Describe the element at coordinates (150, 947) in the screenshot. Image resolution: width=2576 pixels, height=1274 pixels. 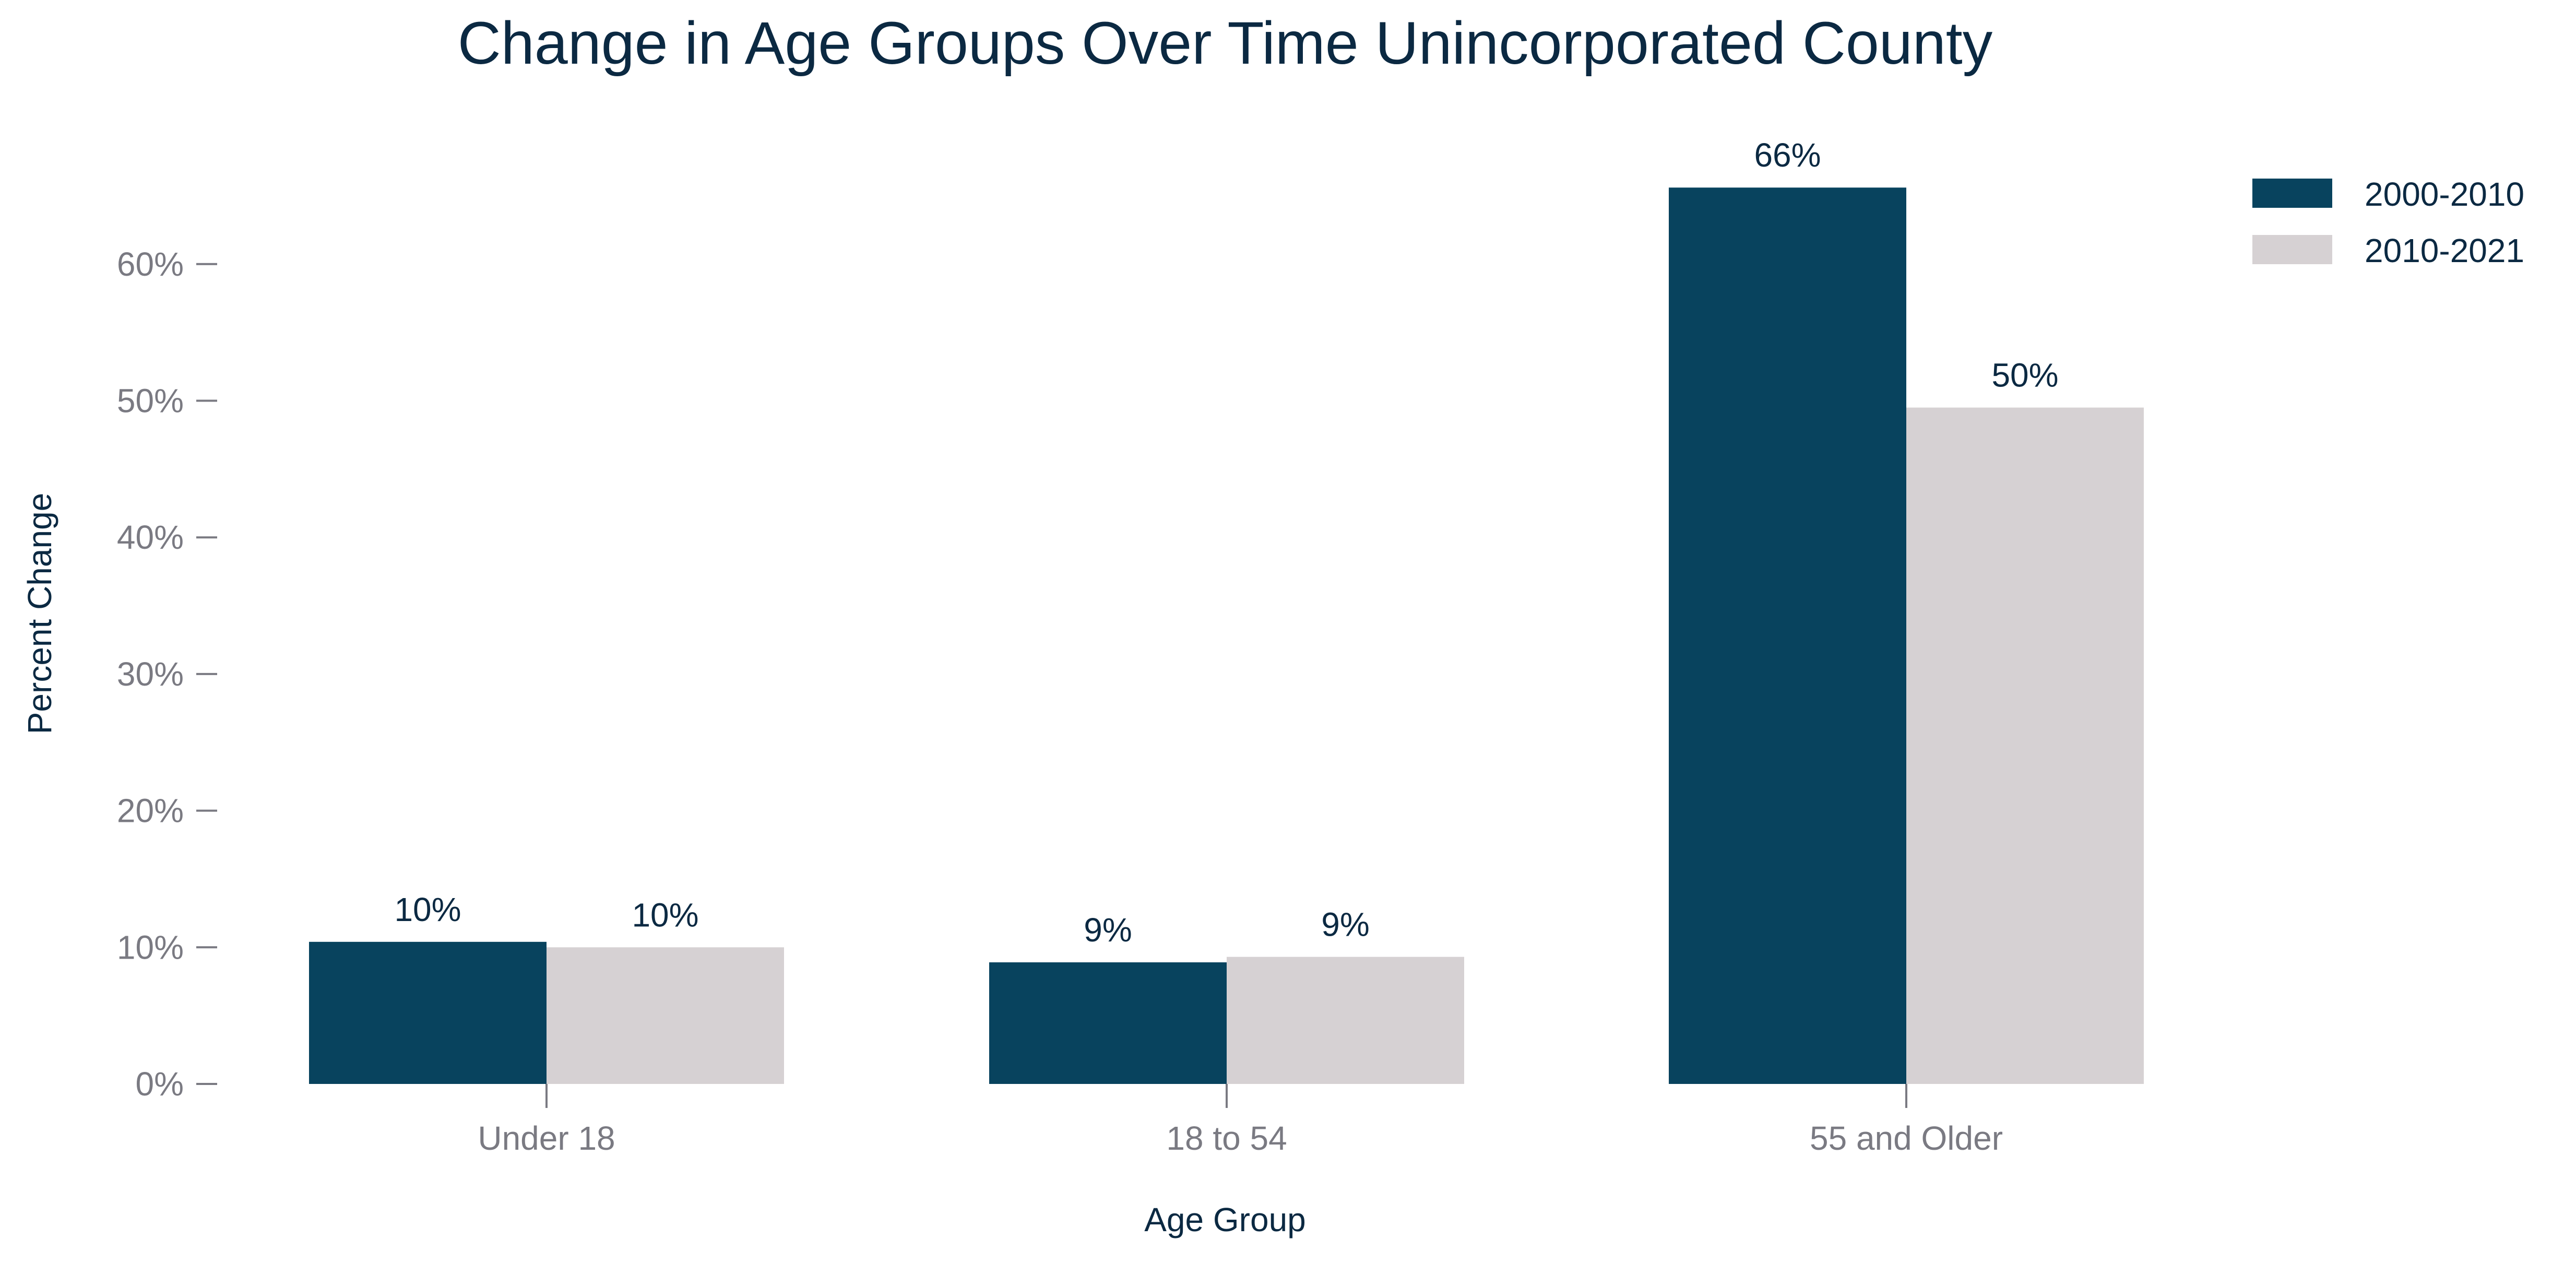
I see `y-tick-label: 10%` at that location.